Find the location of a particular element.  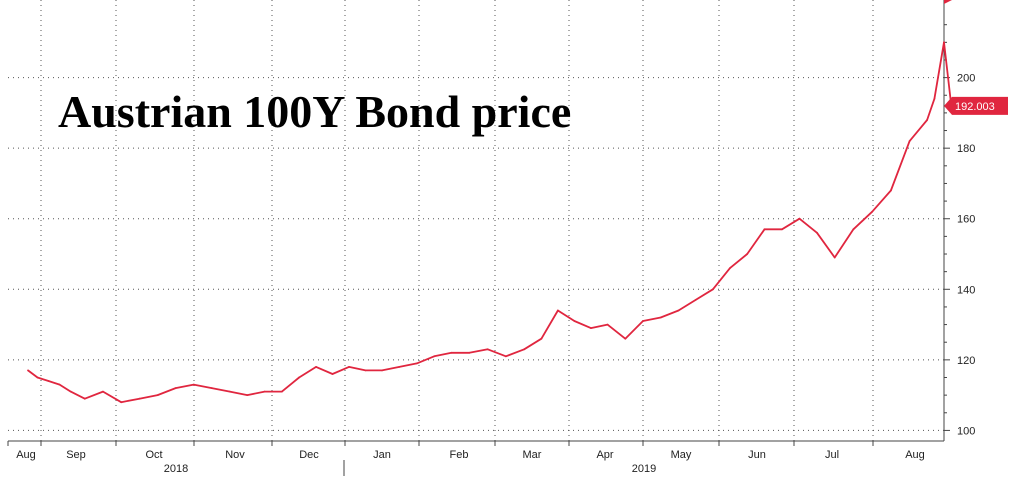

last-value-text: 192.003 is located at coordinates (975, 107).